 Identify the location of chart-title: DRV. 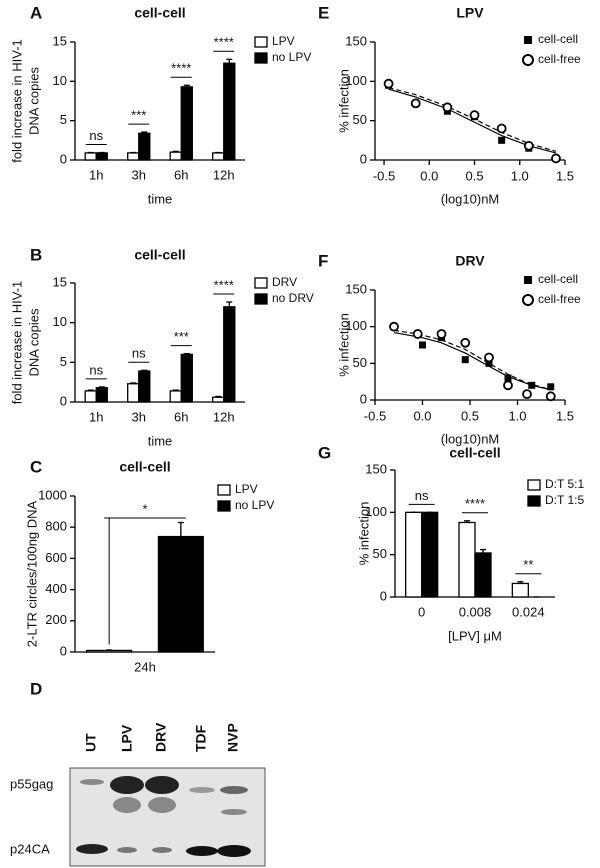
(470, 261).